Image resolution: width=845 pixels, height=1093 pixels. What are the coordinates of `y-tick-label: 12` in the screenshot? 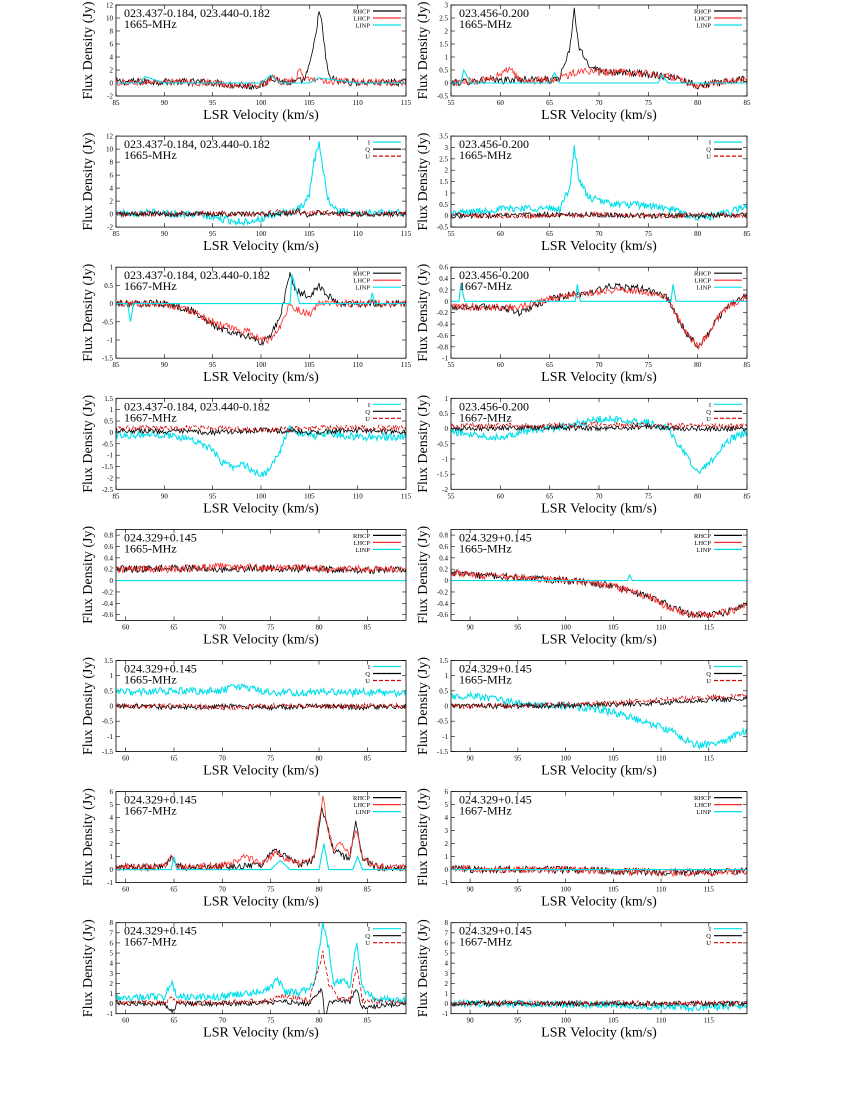 It's located at (110, 6).